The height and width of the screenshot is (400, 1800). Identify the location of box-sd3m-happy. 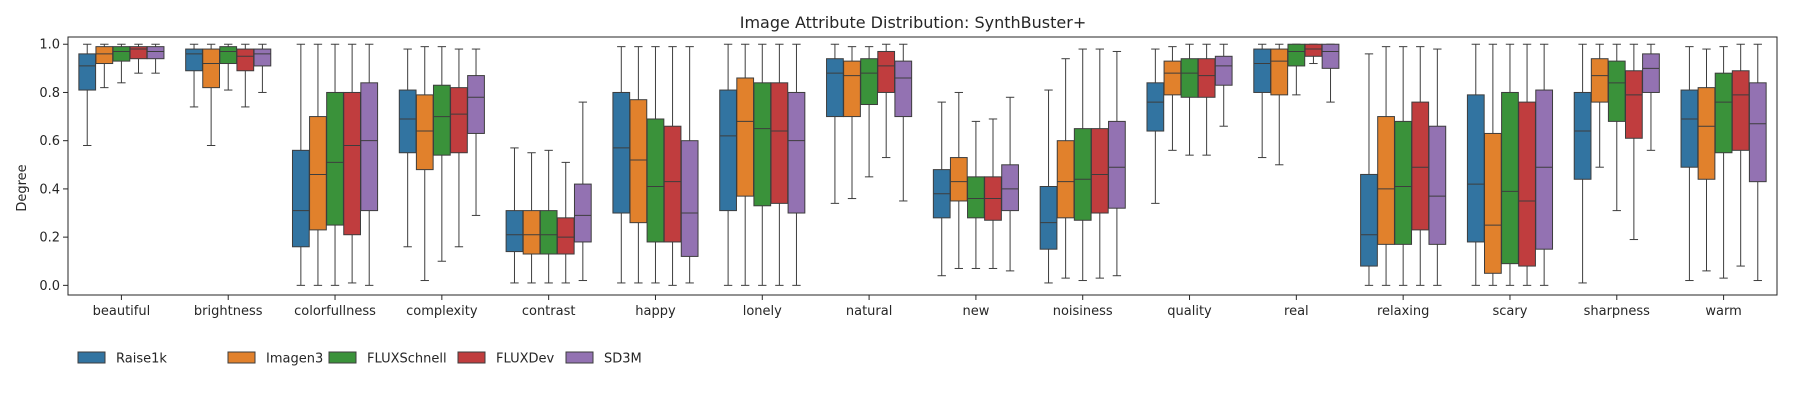
(689, 165).